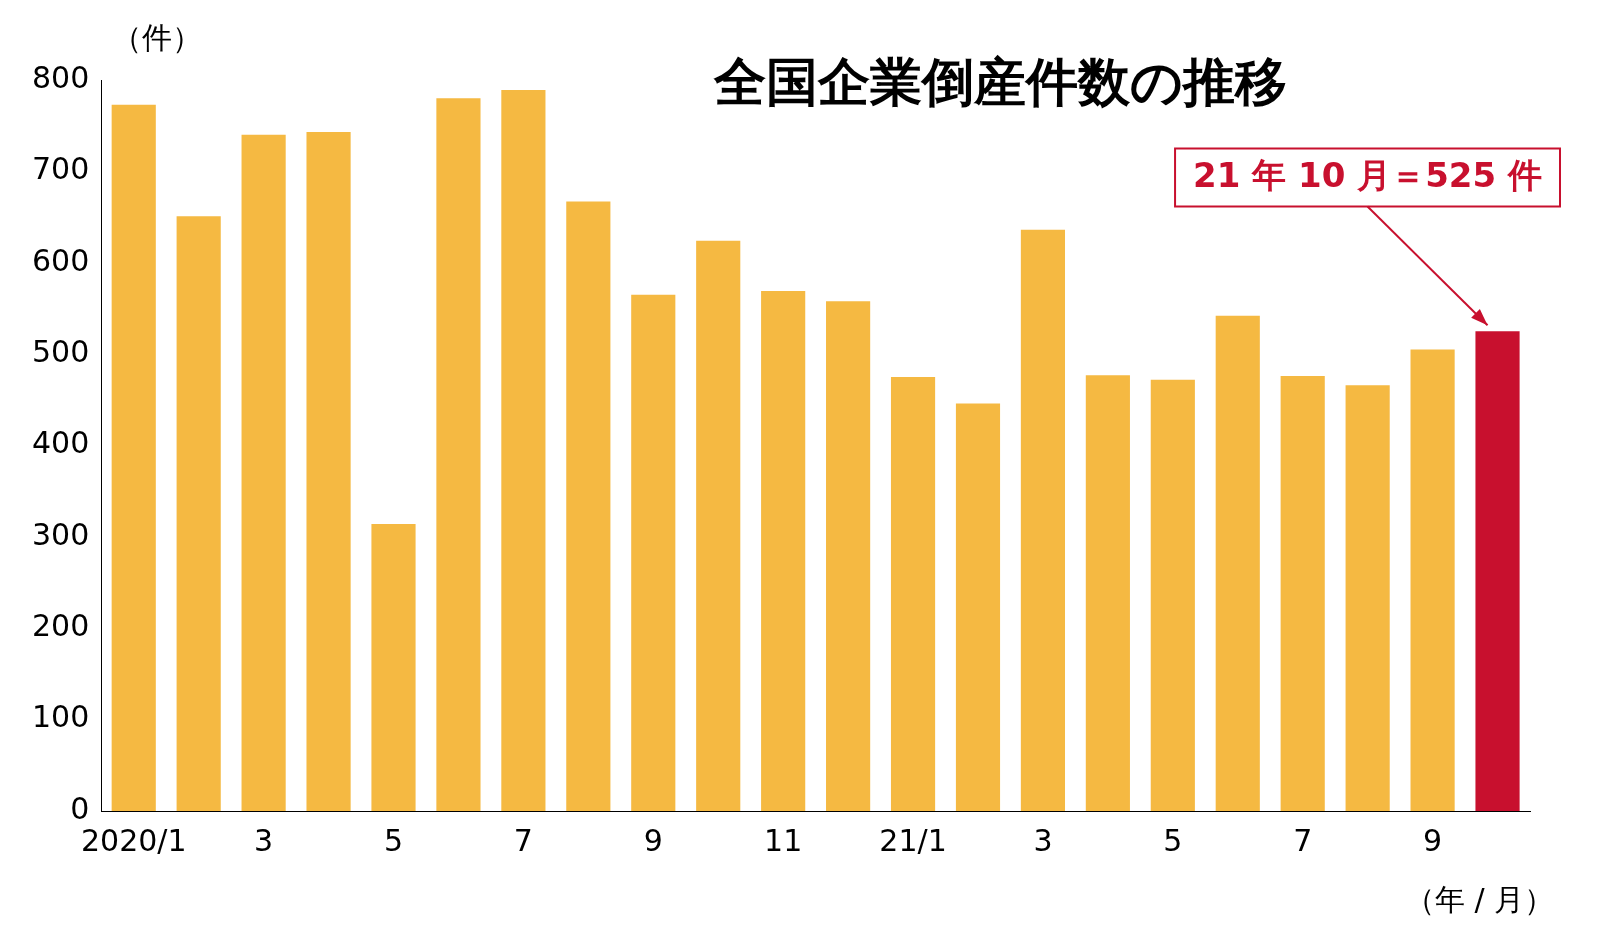  Describe the element at coordinates (783, 840) in the screenshot. I see `x-tick-label: 11` at that location.